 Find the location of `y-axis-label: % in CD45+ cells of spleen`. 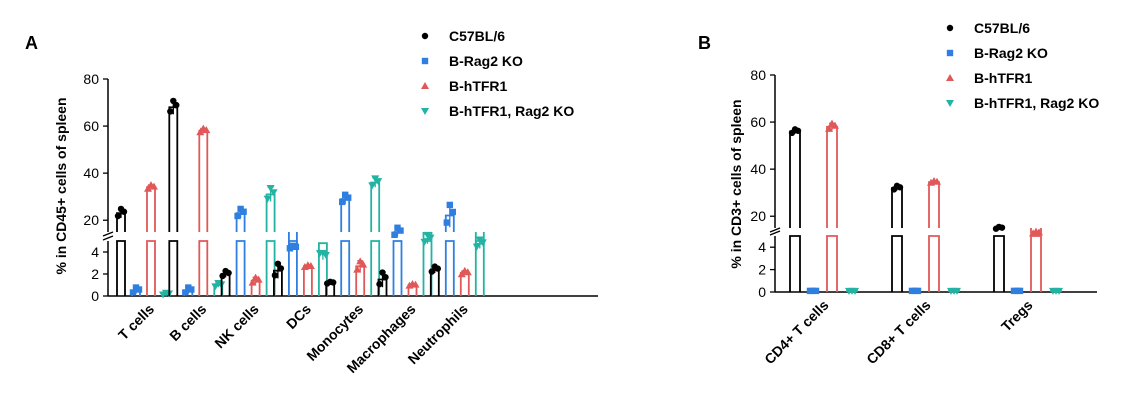

y-axis-label: % in CD45+ cells of spleen is located at coordinates (61, 185).